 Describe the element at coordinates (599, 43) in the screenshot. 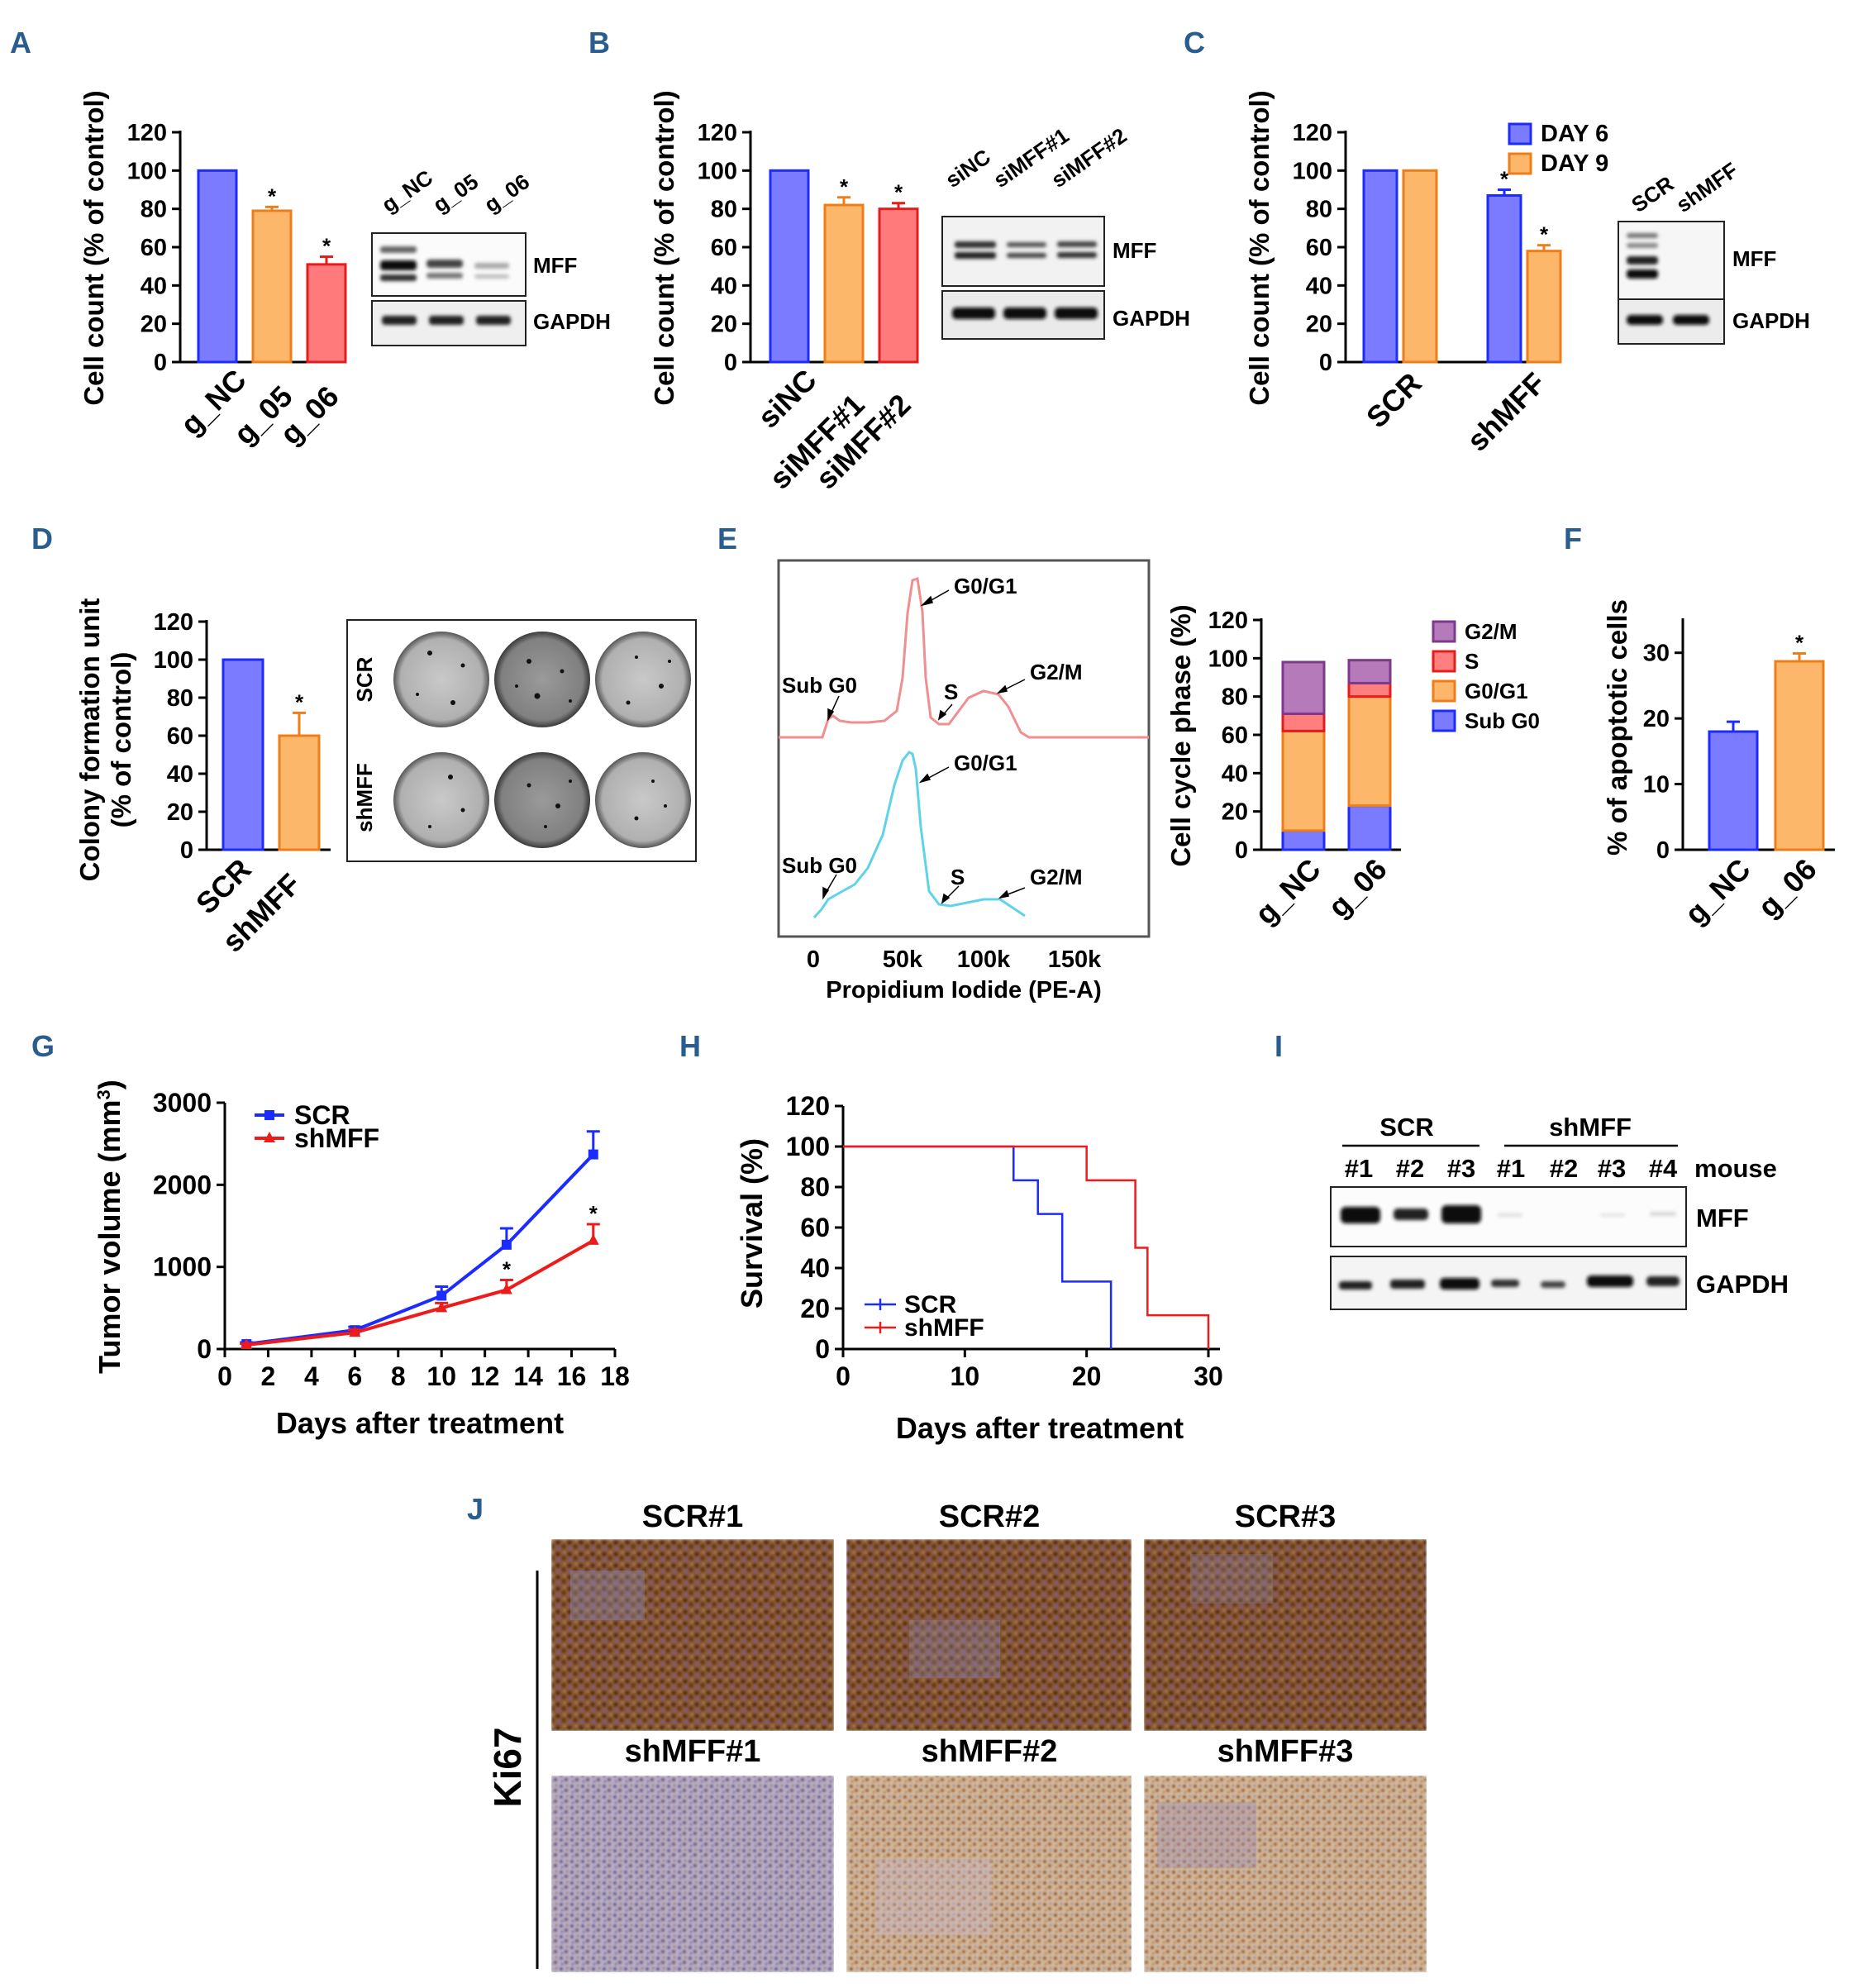

I see `panel-label-B: B` at that location.